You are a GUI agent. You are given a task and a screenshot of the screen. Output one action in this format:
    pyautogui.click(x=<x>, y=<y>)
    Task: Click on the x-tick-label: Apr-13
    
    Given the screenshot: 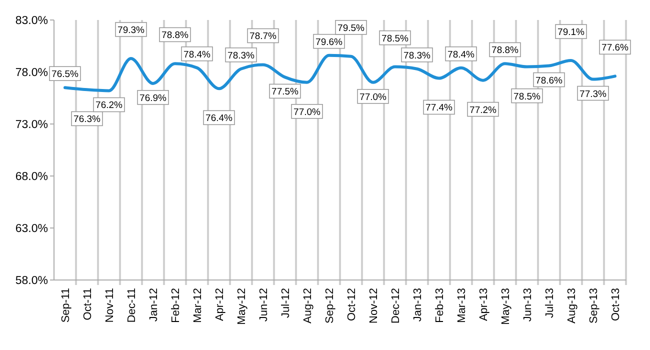 What is the action you would take?
    pyautogui.click(x=484, y=305)
    